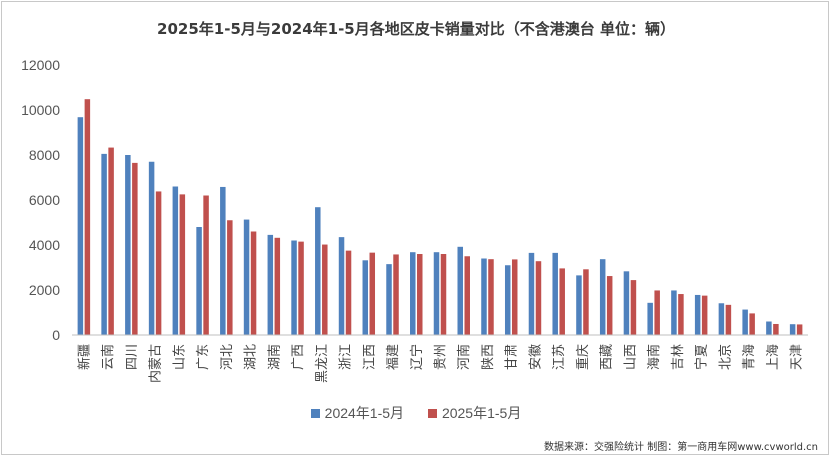 The width and height of the screenshot is (832, 458). What do you see at coordinates (725, 357) in the screenshot?
I see `x-tick-label: 北京` at bounding box center [725, 357].